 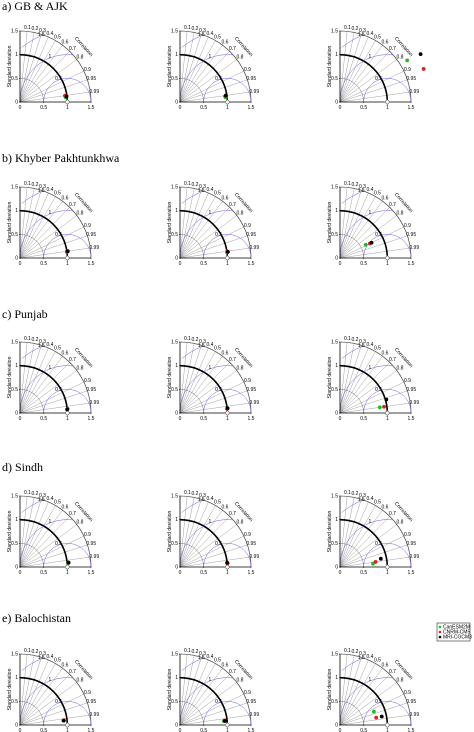 What do you see at coordinates (456, 633) in the screenshot?
I see `legend-label: CNRM-CM5` at bounding box center [456, 633].